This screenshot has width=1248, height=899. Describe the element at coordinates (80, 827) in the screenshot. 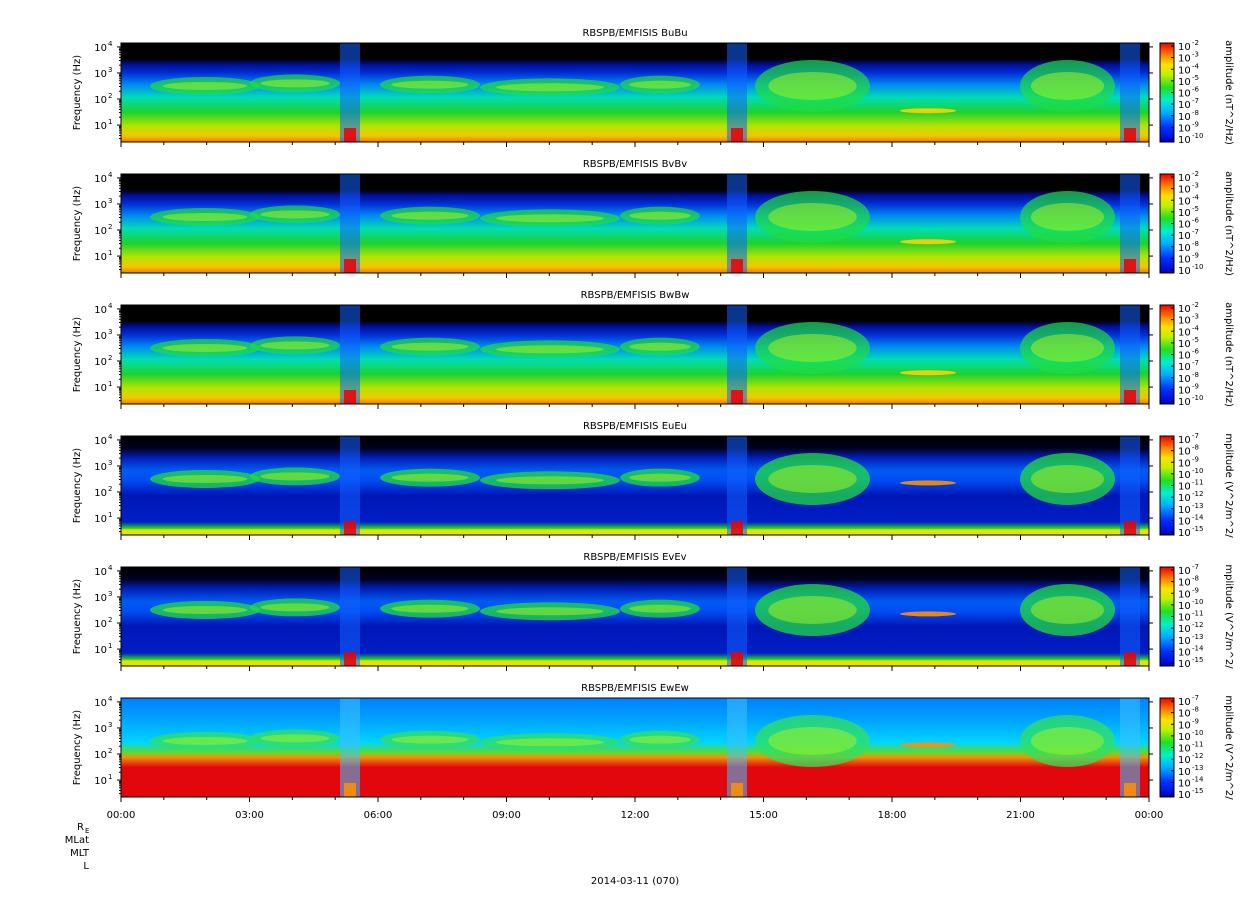

I see `ephemeris-label: R` at that location.